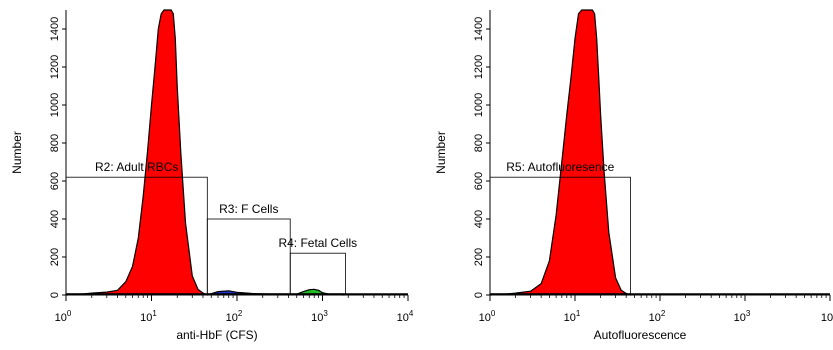 This screenshot has height=350, width=833. What do you see at coordinates (640, 335) in the screenshot?
I see `x-axis-label: Autofluorescence` at bounding box center [640, 335].